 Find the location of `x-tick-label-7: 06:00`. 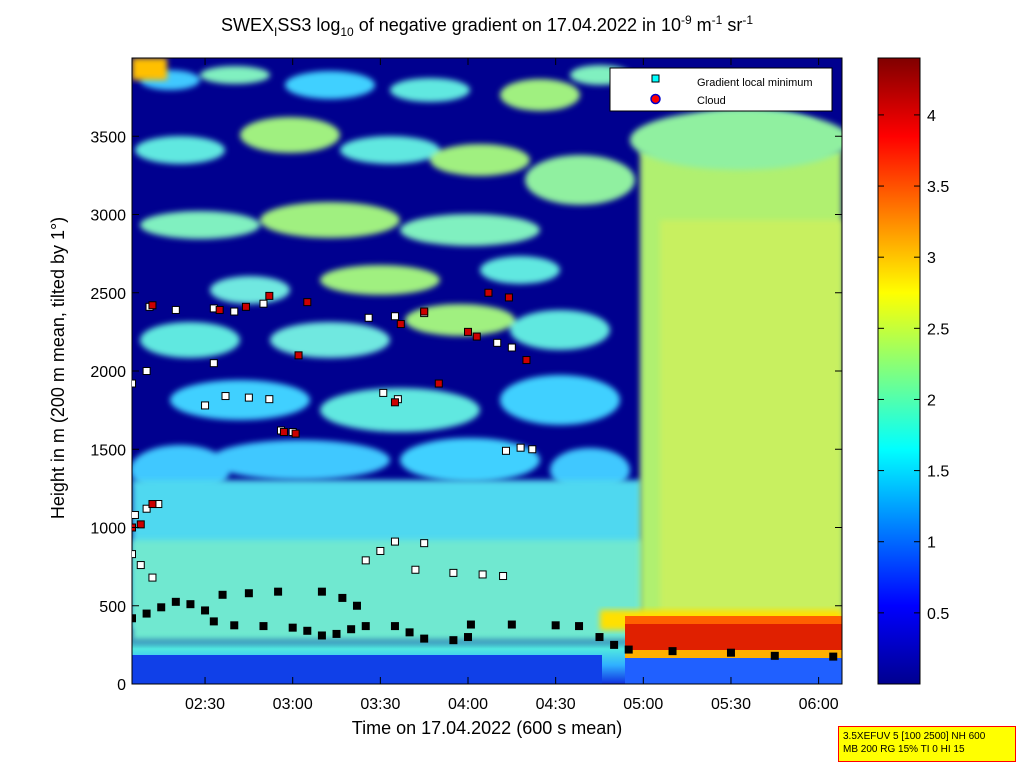

x-tick-label-7: 06:00 is located at coordinates (819, 704).